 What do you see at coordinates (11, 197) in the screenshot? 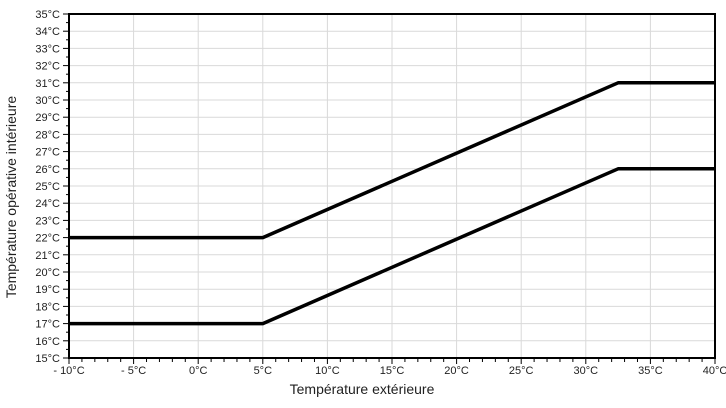
I see `y-axis-title: Température opérative intérieure` at bounding box center [11, 197].